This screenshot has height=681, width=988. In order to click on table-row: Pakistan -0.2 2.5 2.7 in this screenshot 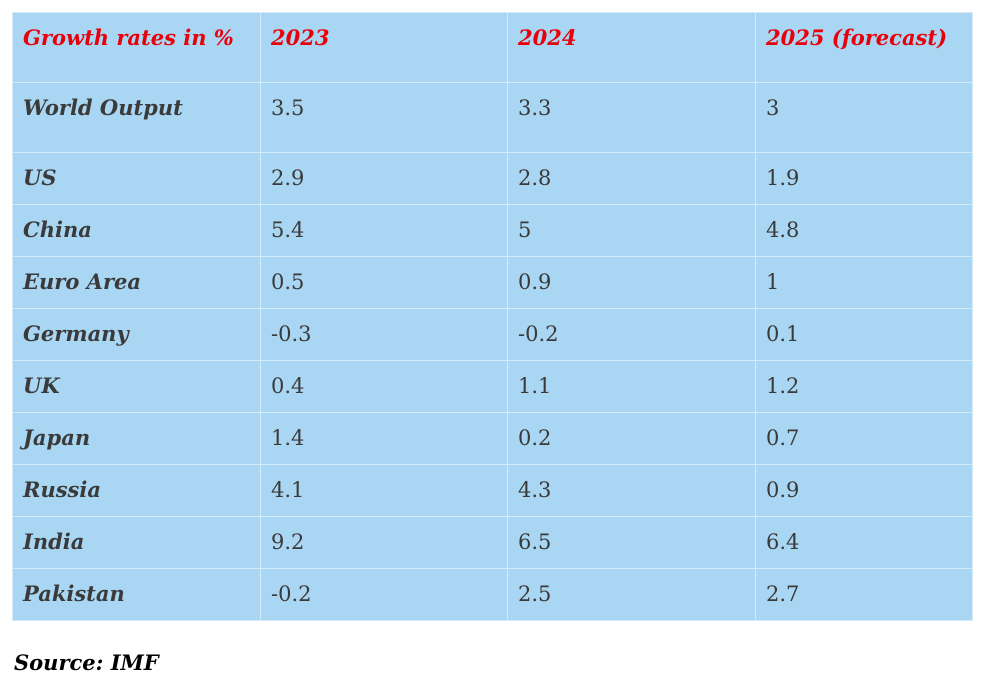, I will do `click(492, 594)`.